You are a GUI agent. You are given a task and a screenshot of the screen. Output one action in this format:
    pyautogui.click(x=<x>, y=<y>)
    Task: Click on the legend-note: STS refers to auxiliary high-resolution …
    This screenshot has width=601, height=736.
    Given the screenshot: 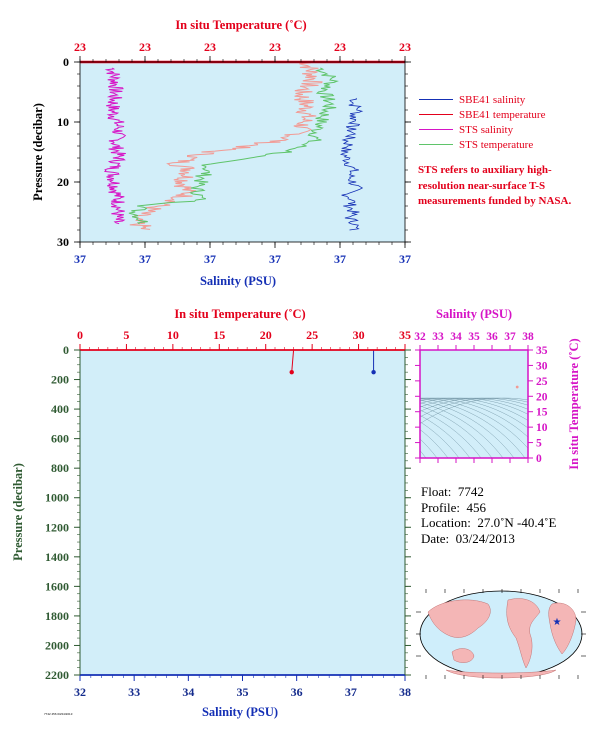 What is the action you would take?
    pyautogui.click(x=495, y=185)
    